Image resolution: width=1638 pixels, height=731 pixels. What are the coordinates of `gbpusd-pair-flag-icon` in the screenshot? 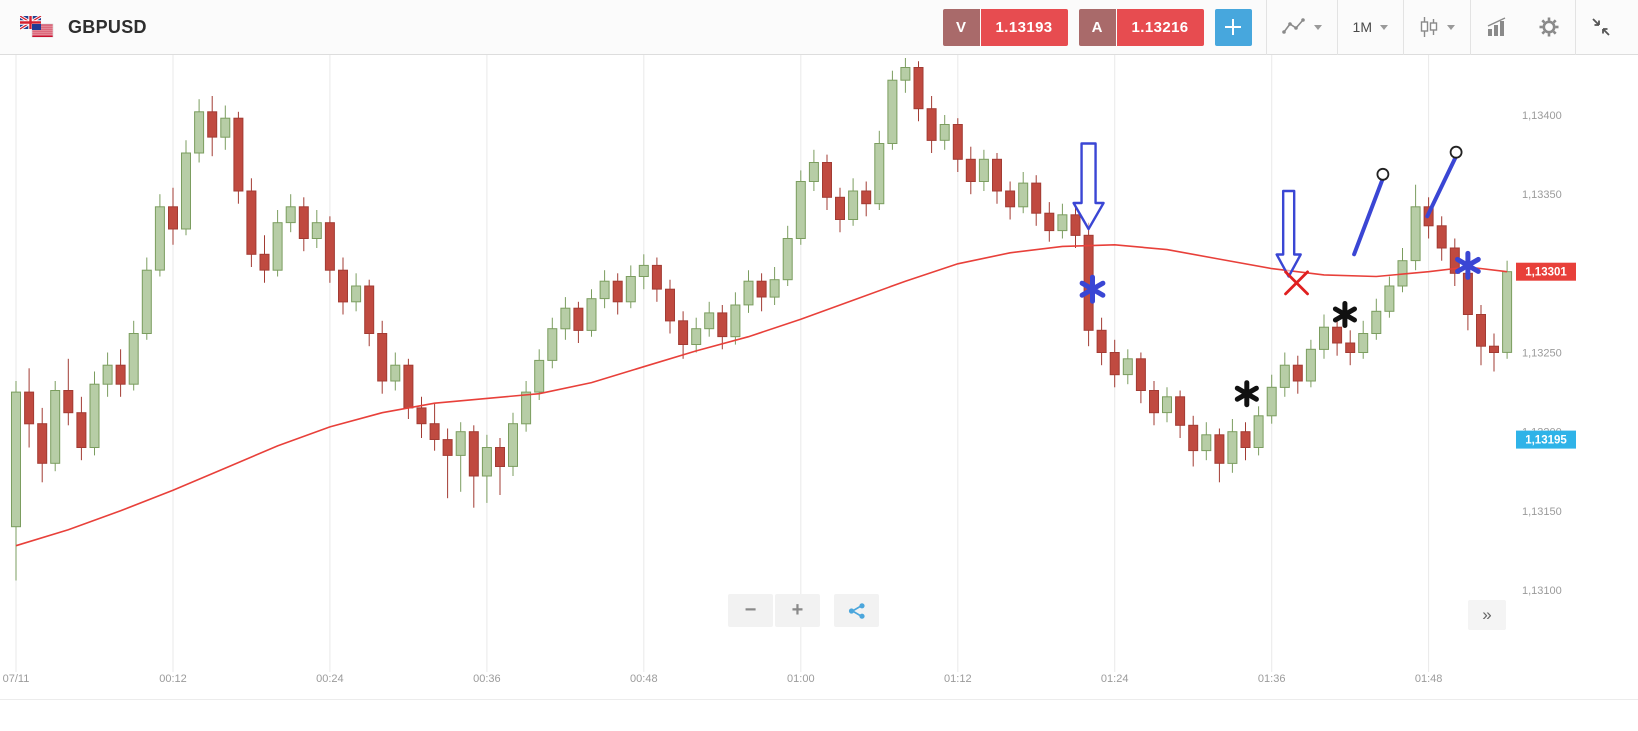 It's located at (37, 27).